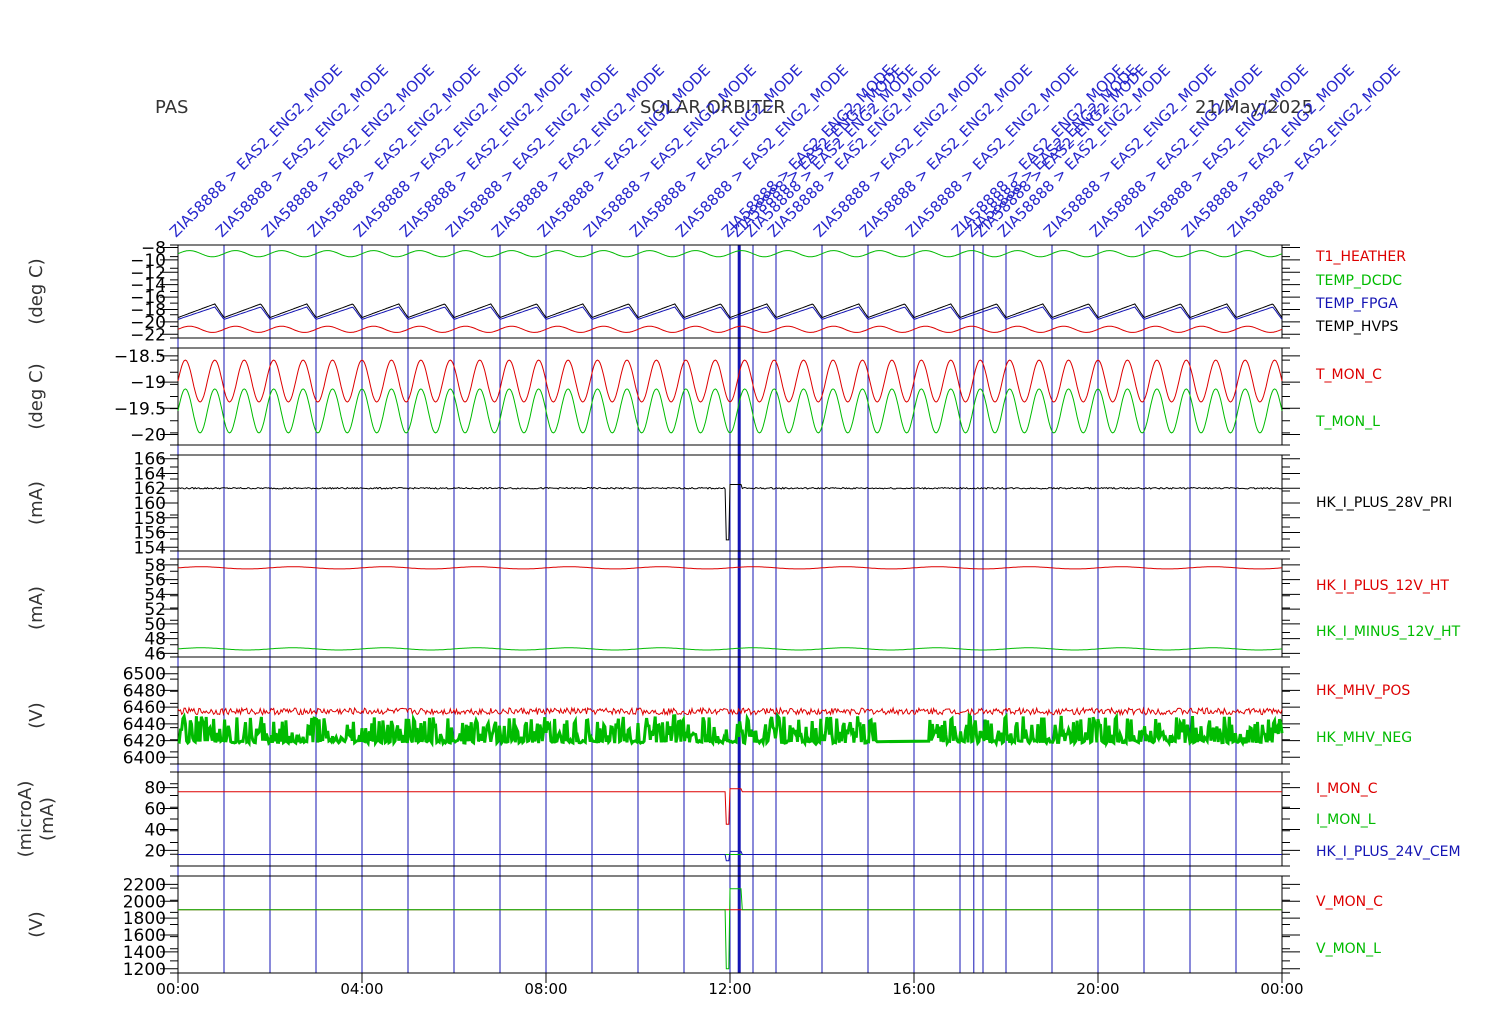 This screenshot has height=1020, width=1512. I want to click on x-tick-label: 04:00, so click(361, 989).